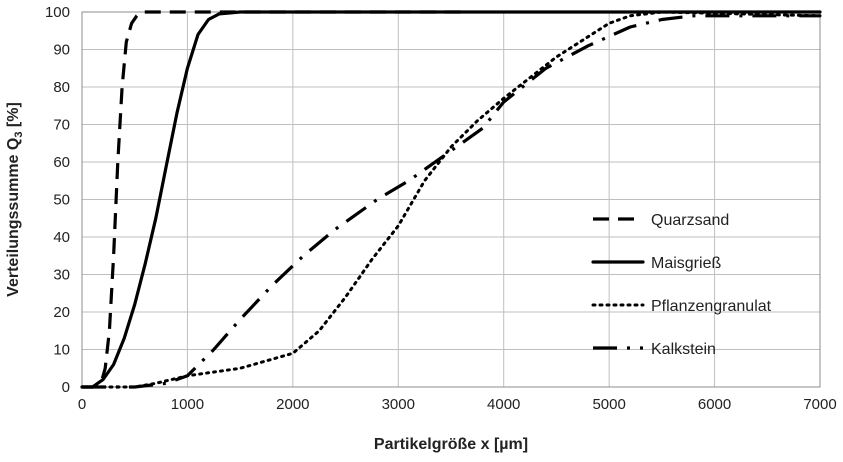 The image size is (843, 462). Describe the element at coordinates (82, 404) in the screenshot. I see `x-tick-label: 0` at that location.